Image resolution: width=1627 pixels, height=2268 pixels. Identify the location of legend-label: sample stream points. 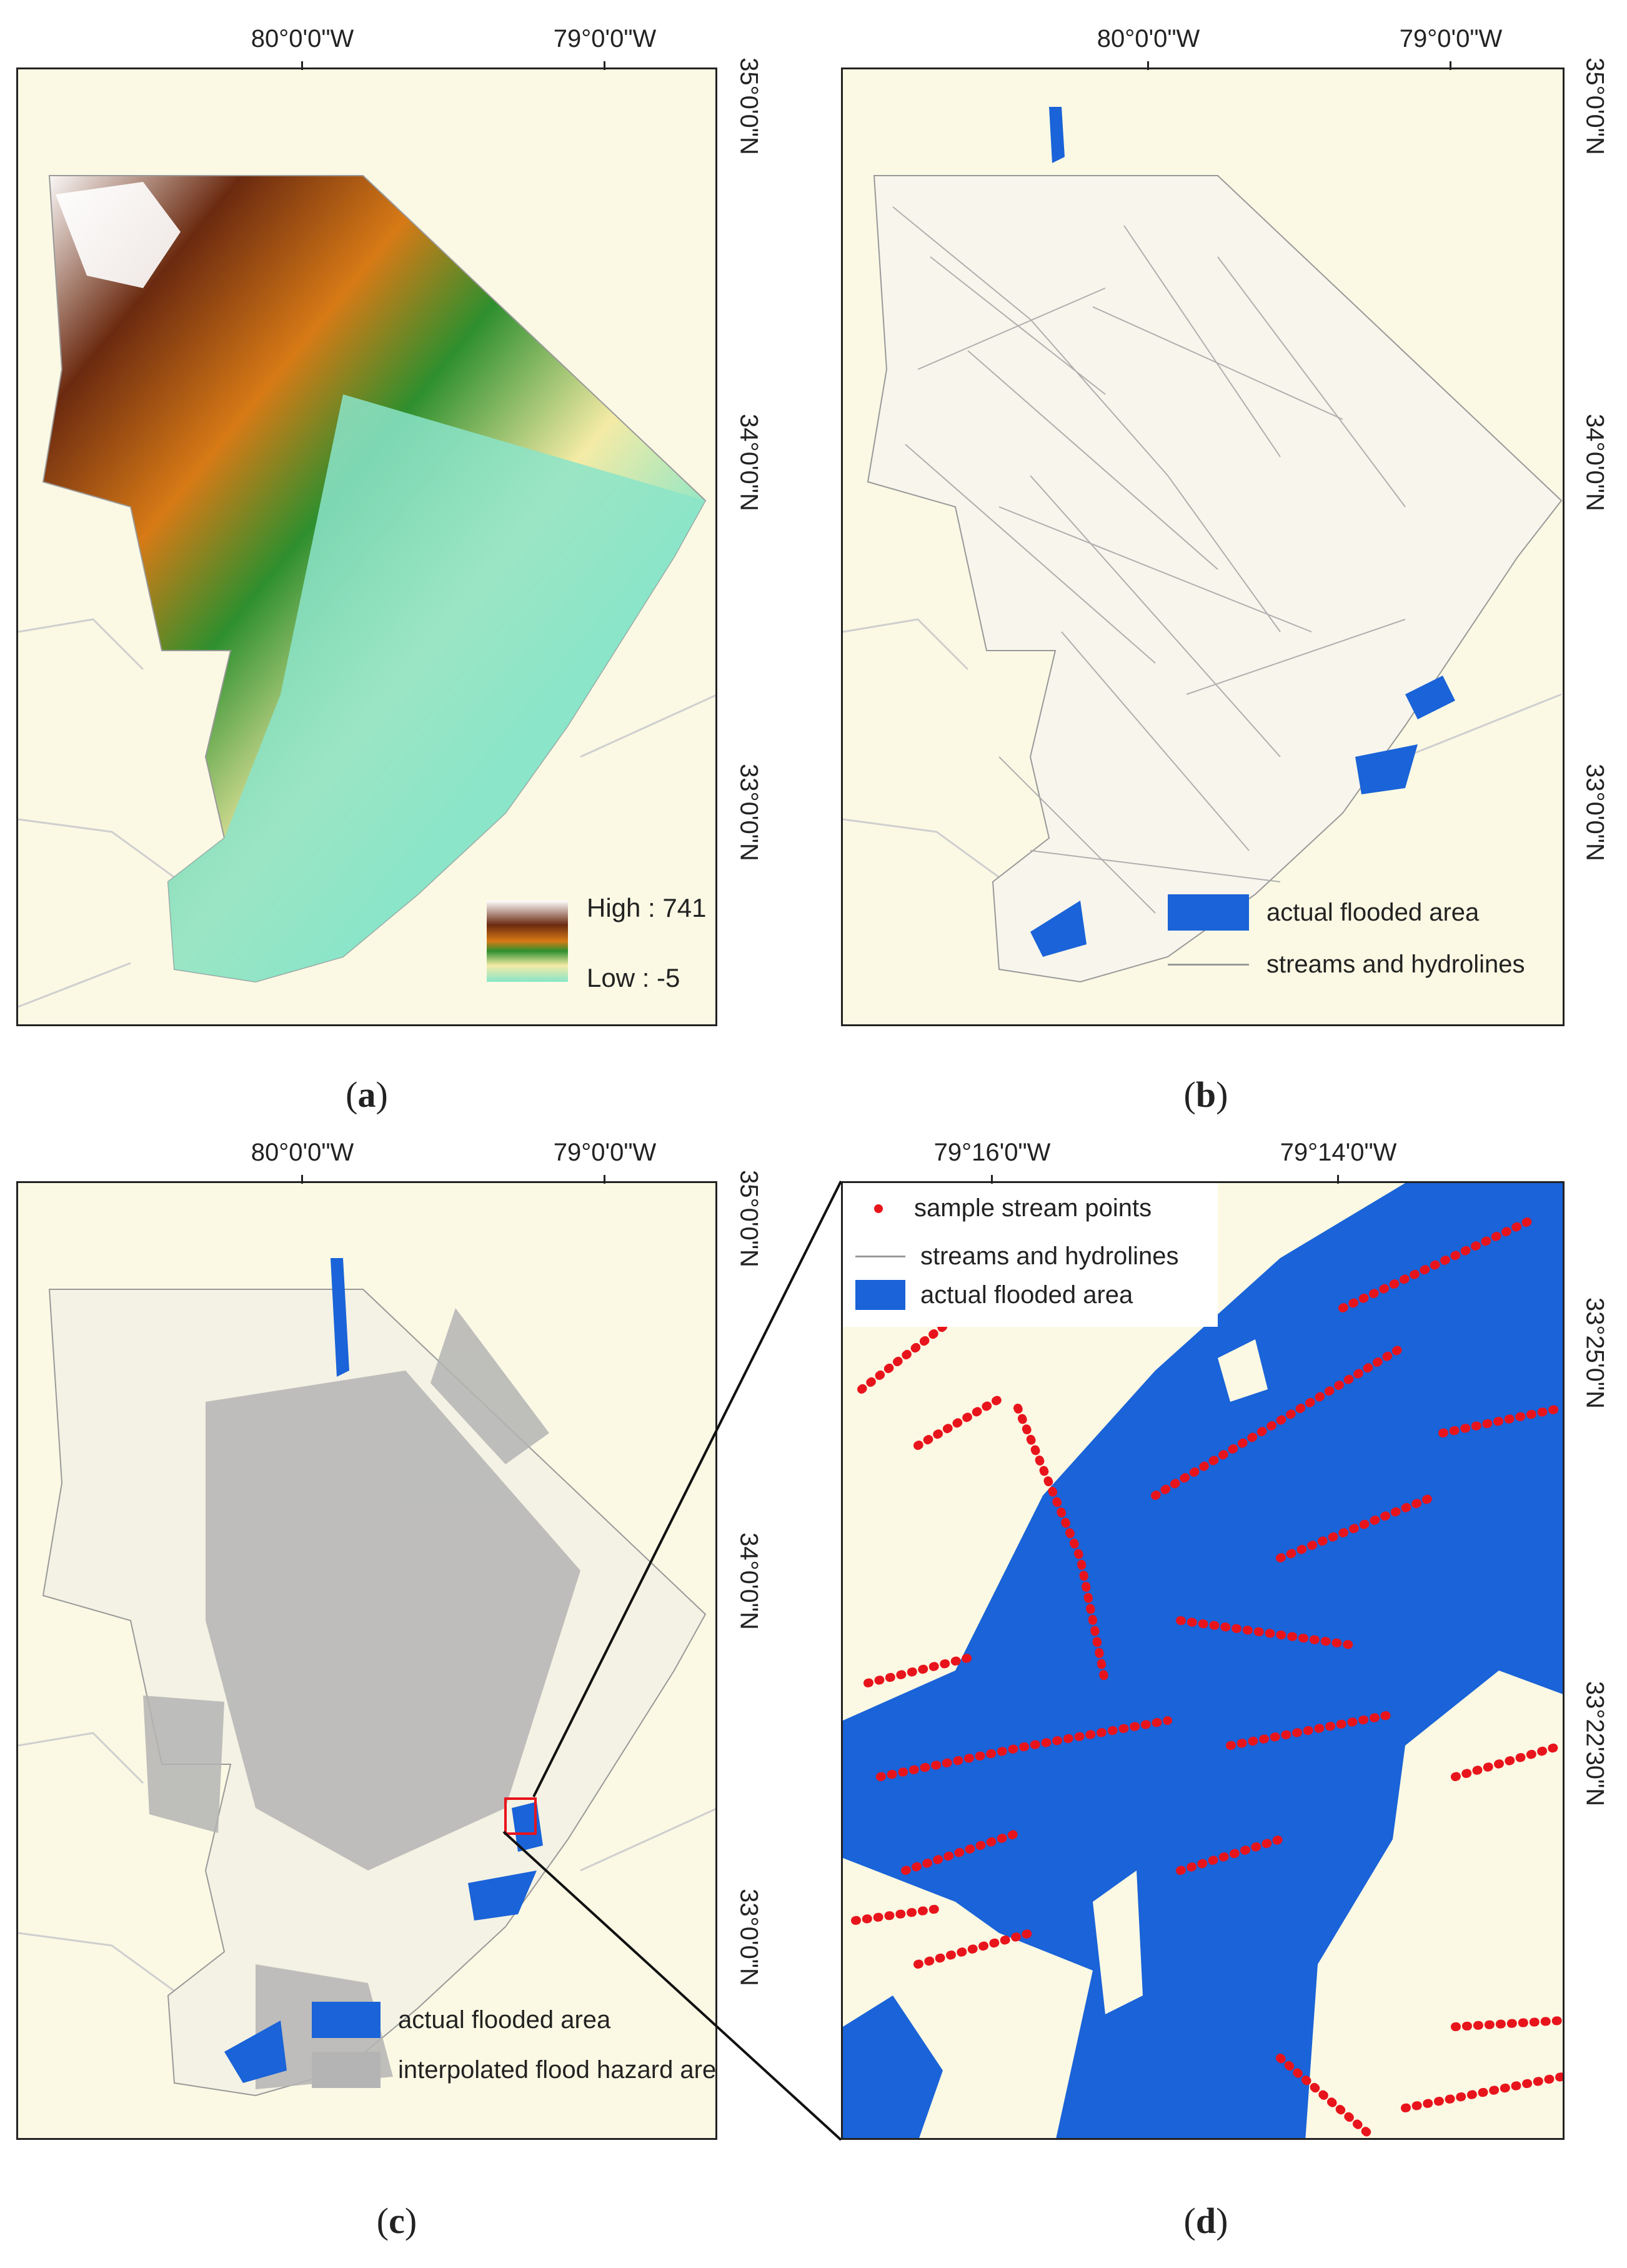
(1033, 1208).